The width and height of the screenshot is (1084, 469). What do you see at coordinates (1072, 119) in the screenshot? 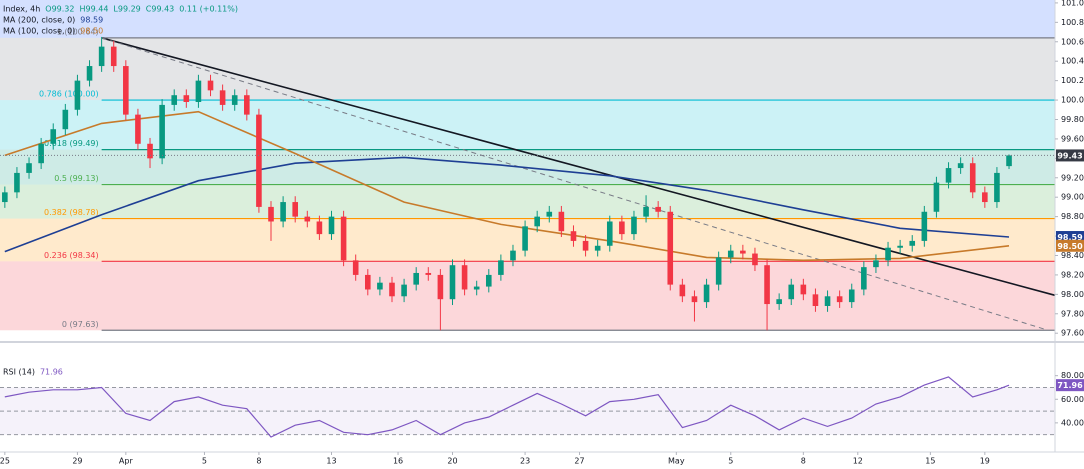
I see `y-tick-label: 99.80` at bounding box center [1072, 119].